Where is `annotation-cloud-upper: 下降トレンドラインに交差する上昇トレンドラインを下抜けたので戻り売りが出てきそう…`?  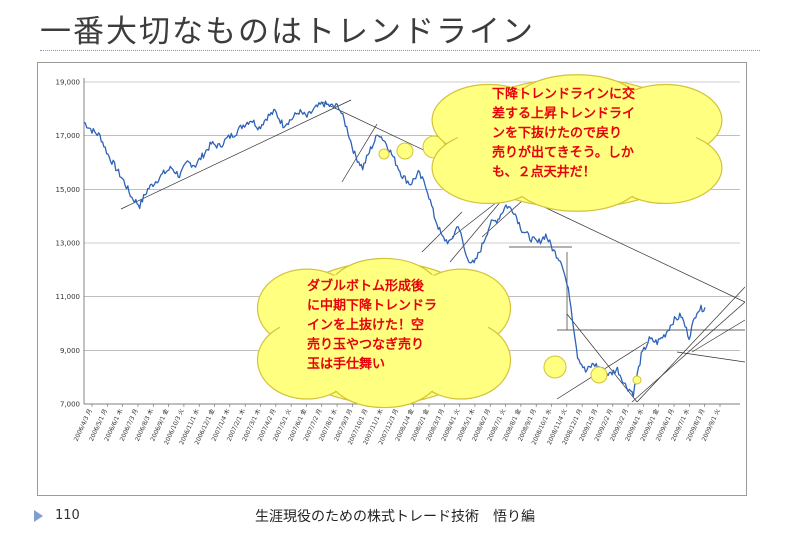 annotation-cloud-upper: 下降トレンドラインに交差する上昇トレンドラインを下抜けたので戻り売りが出てきそう… is located at coordinates (577, 143).